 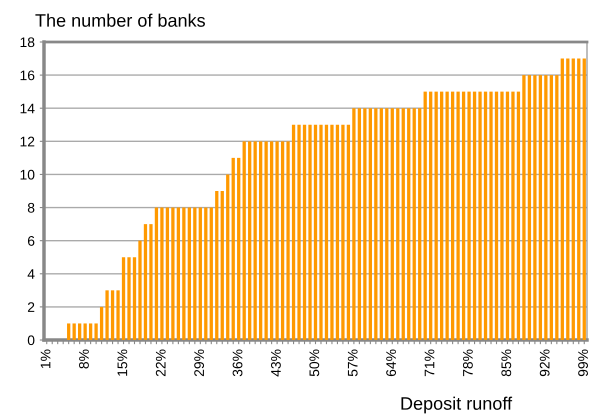 What do you see at coordinates (27, 175) in the screenshot?
I see `y-tick-label: 10` at bounding box center [27, 175].